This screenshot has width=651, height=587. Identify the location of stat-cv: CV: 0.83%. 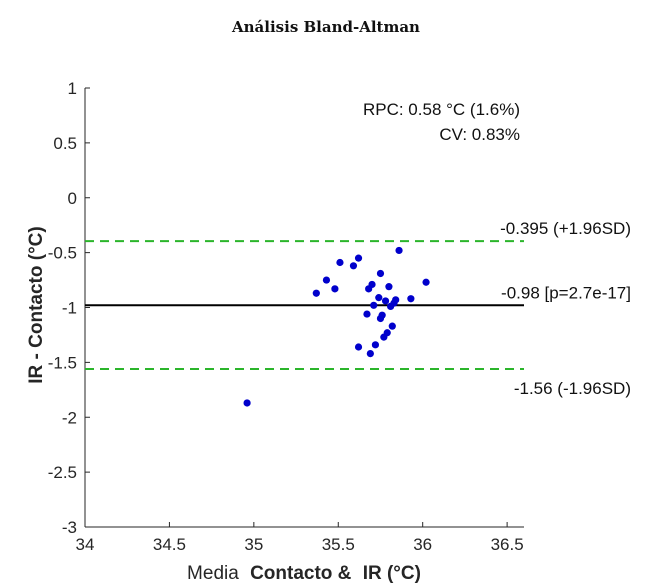
(479, 134).